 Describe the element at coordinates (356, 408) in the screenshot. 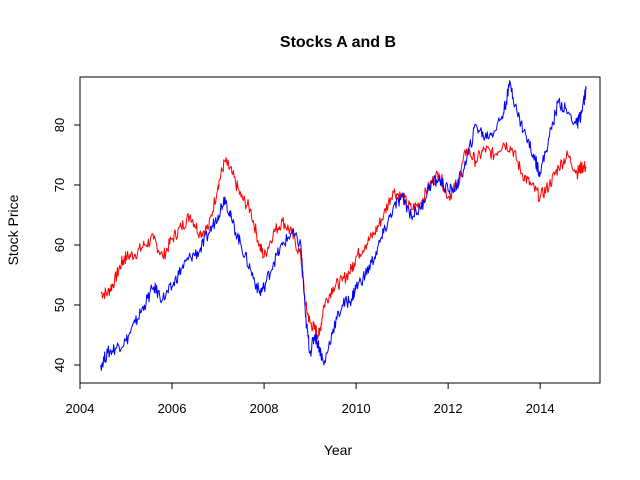

I see `x-tick-label: 2010` at that location.